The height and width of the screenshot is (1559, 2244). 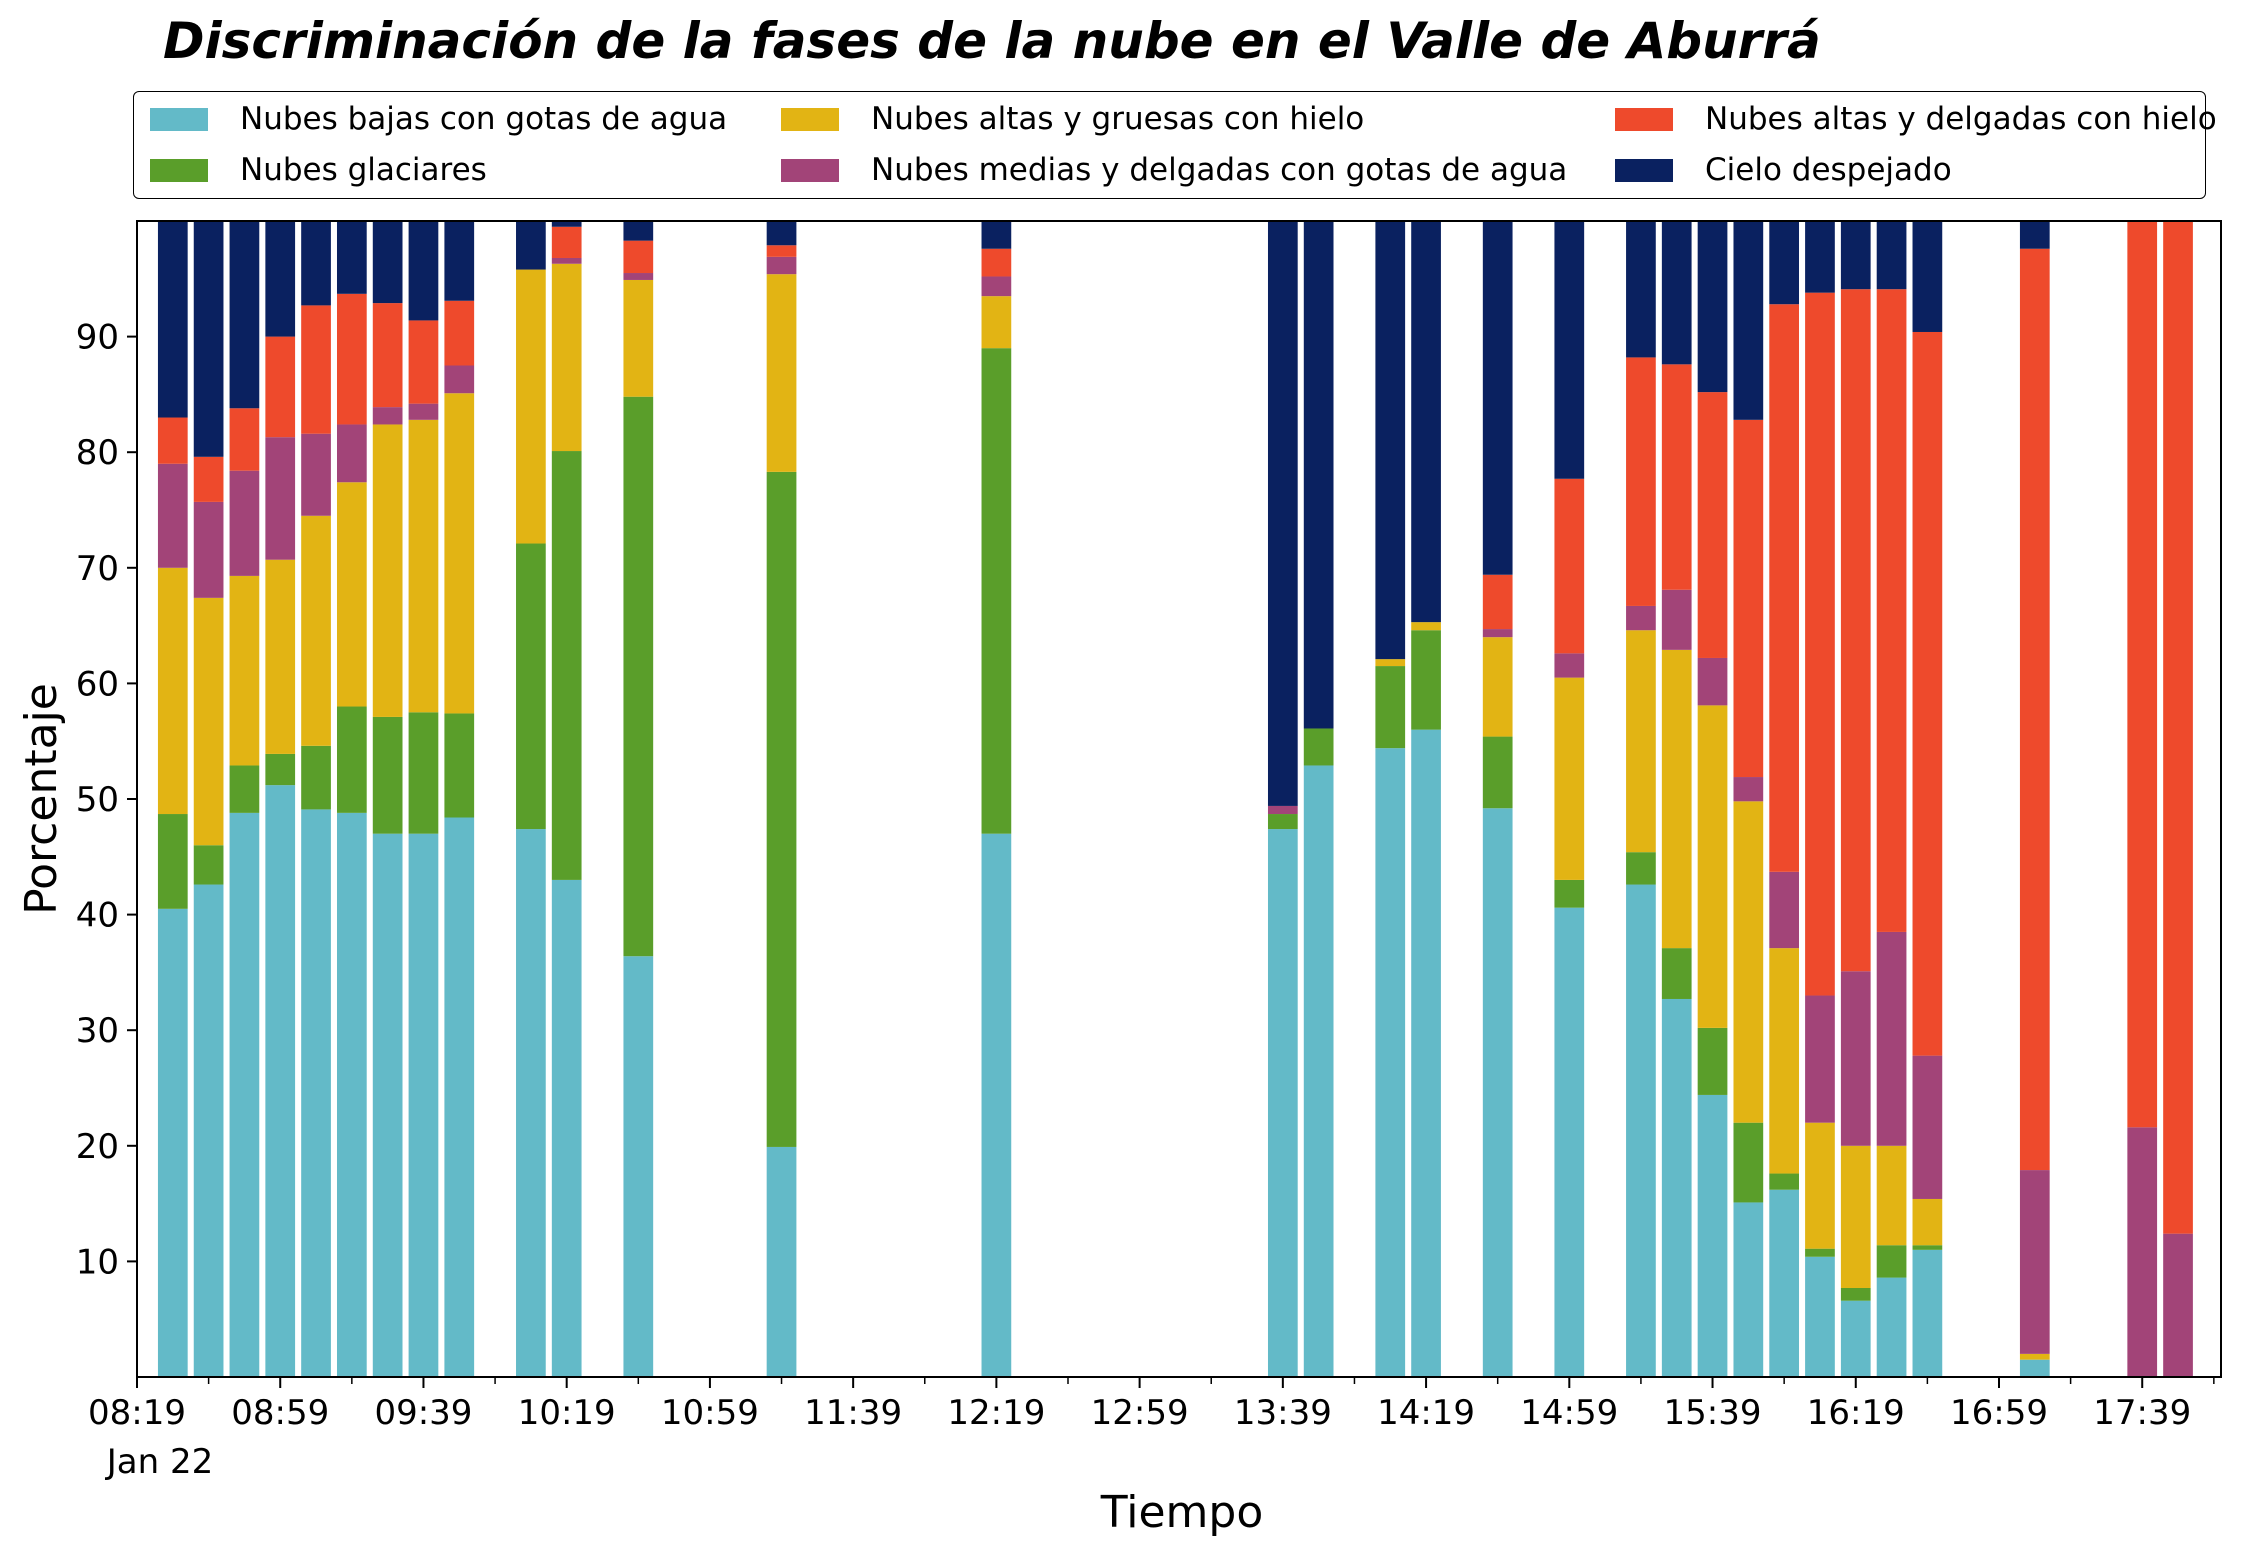 What do you see at coordinates (810, 119) in the screenshot?
I see `legend-swatch` at bounding box center [810, 119].